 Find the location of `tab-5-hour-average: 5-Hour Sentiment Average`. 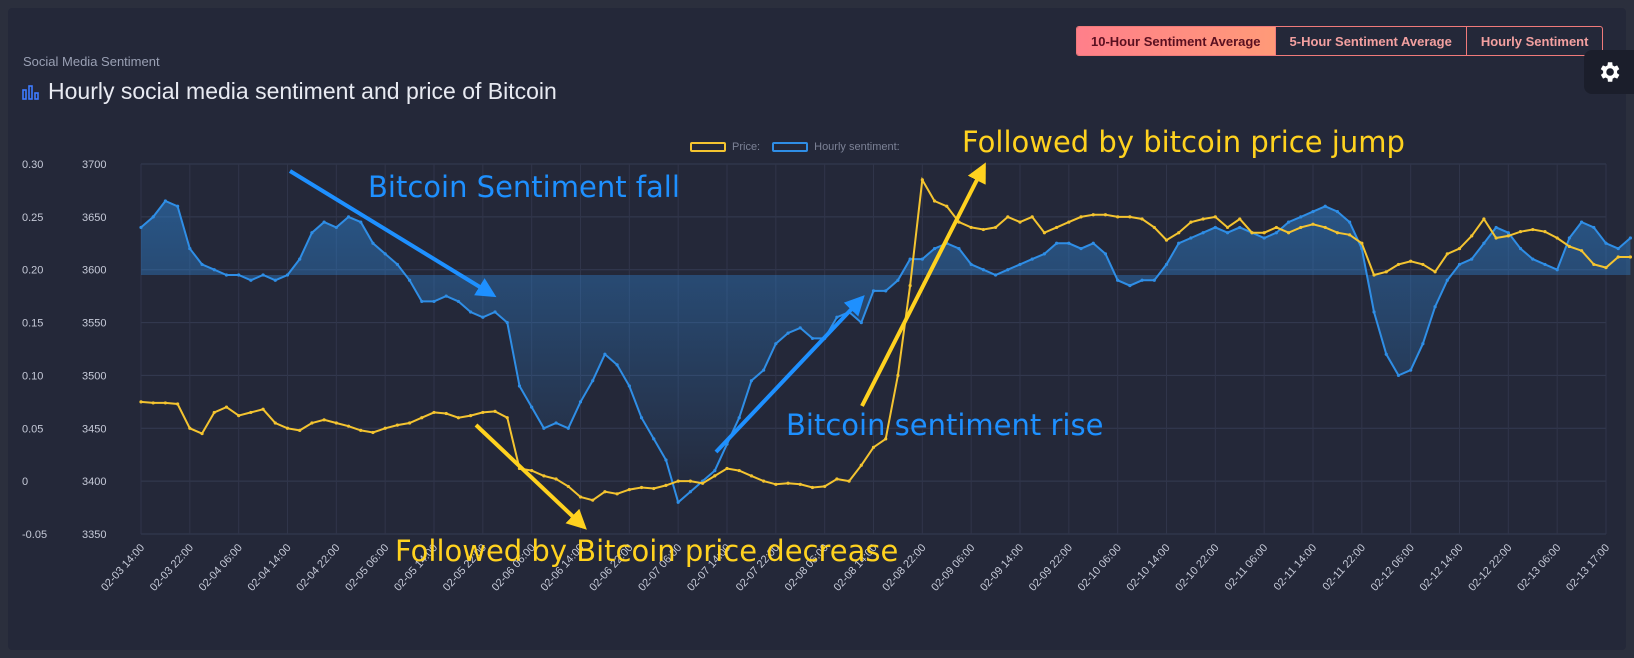

tab-5-hour-average: 5-Hour Sentiment Average is located at coordinates (1371, 41).